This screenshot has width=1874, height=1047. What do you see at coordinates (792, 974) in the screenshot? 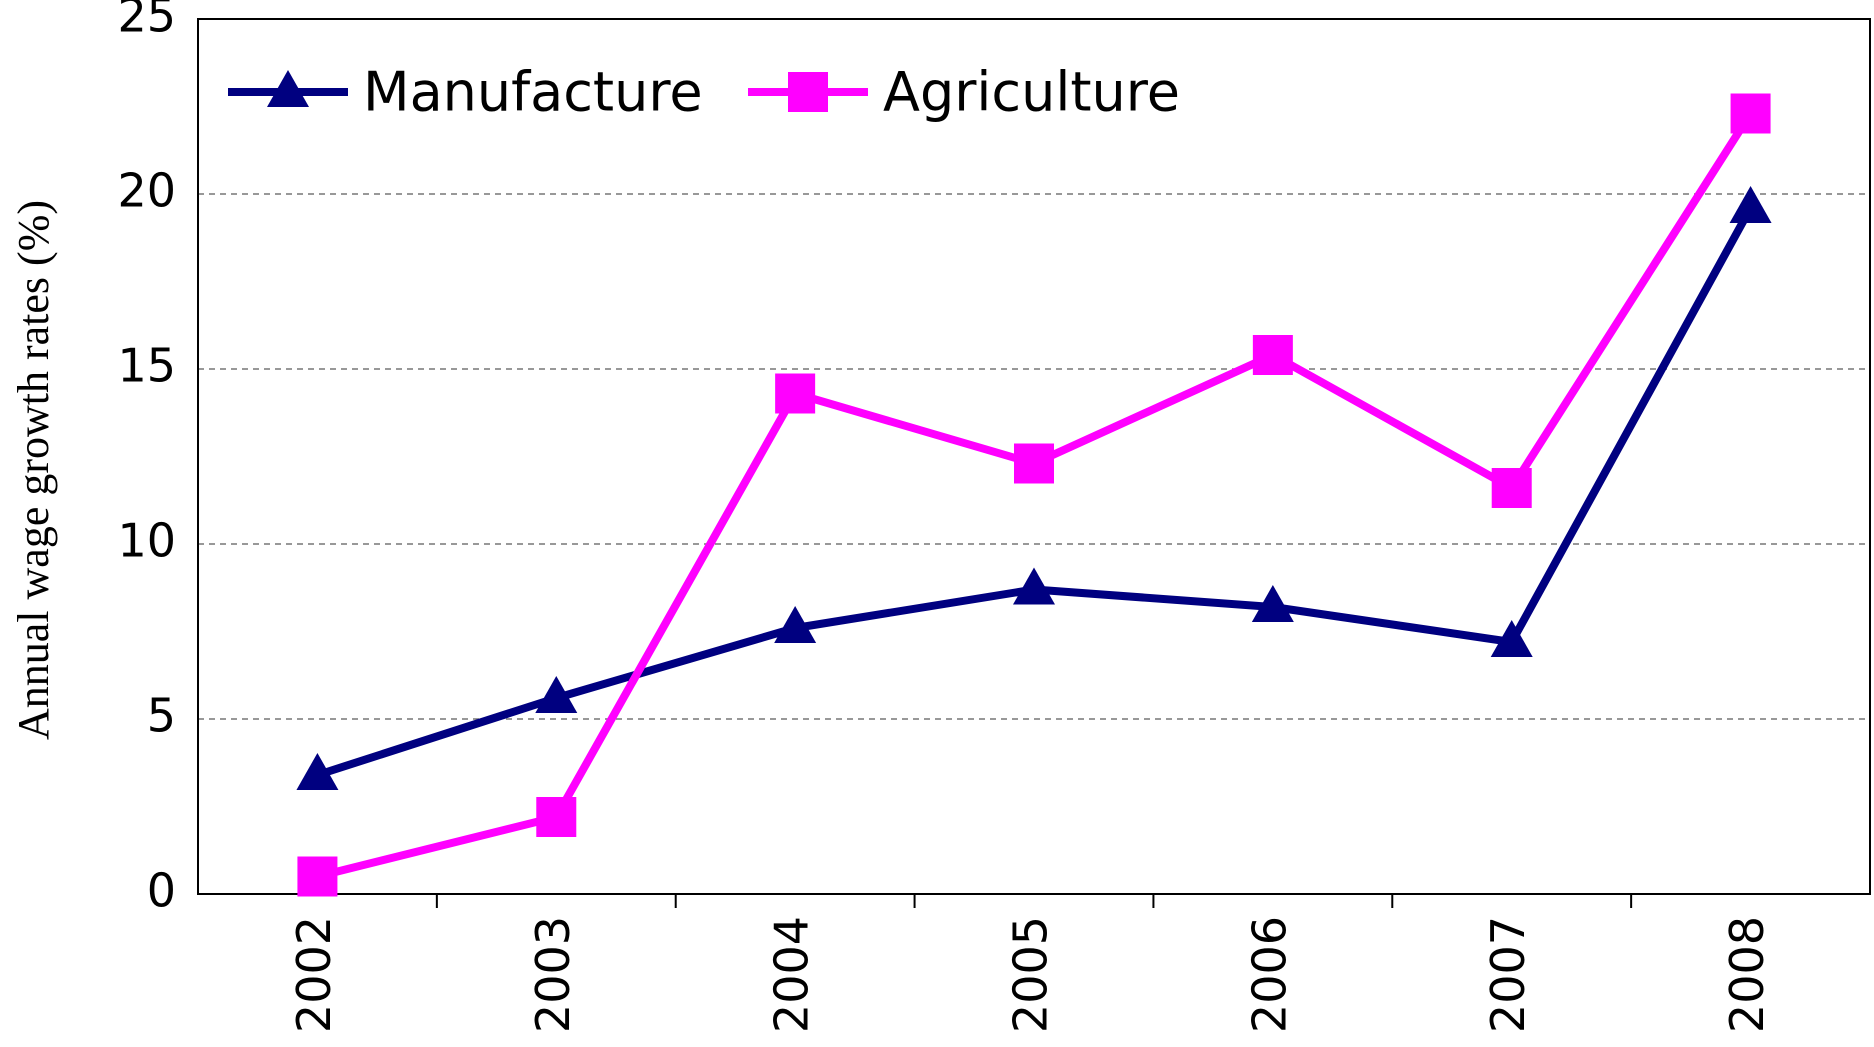
I see `x-tick-label: 2004` at bounding box center [792, 974].